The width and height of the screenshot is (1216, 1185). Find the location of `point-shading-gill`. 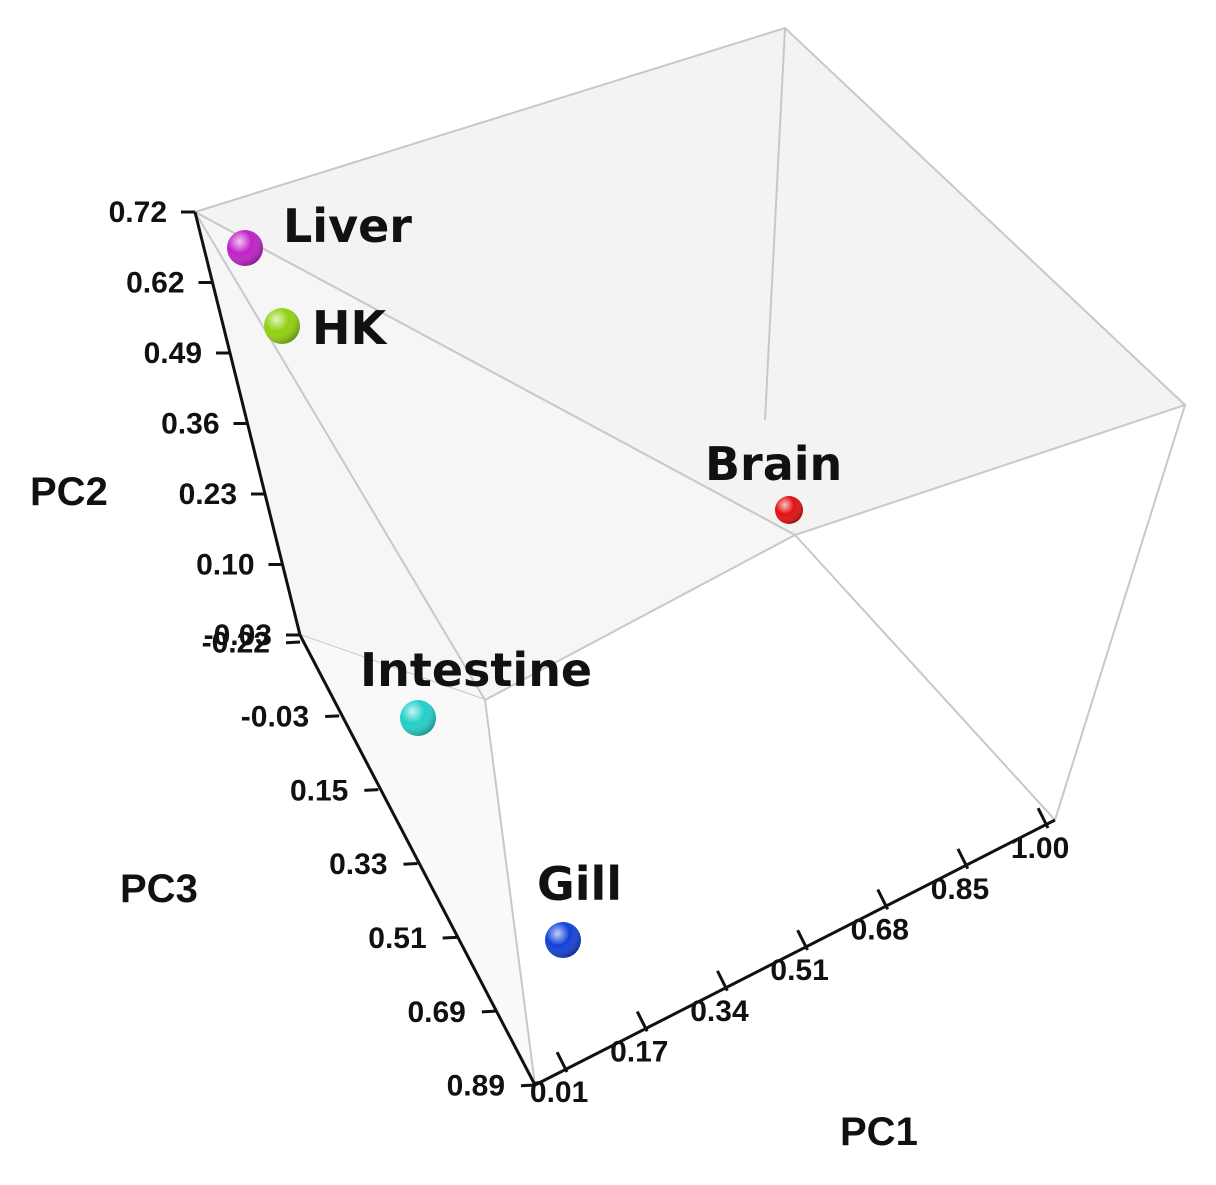

point-shading-gill is located at coordinates (563, 940).